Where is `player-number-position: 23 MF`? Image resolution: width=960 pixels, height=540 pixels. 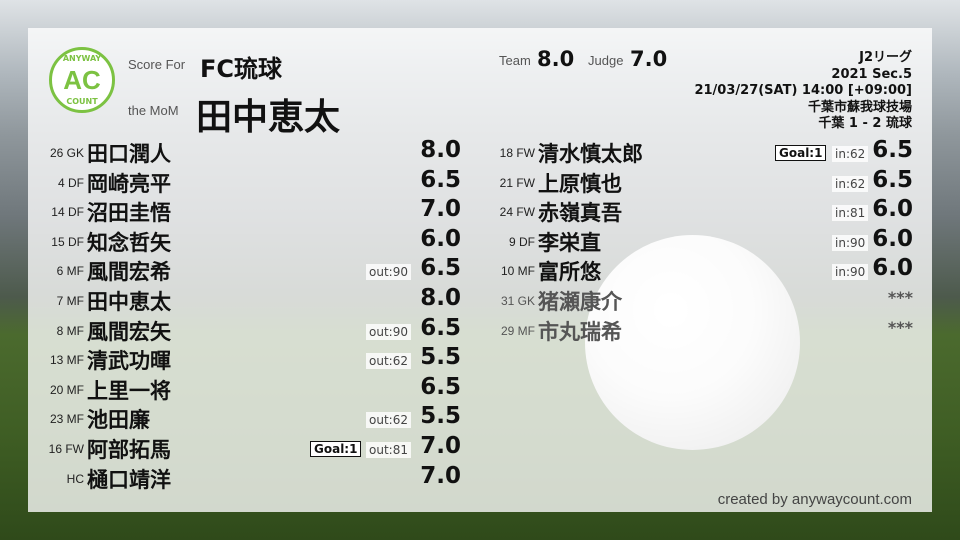 player-number-position: 23 MF is located at coordinates (64, 419).